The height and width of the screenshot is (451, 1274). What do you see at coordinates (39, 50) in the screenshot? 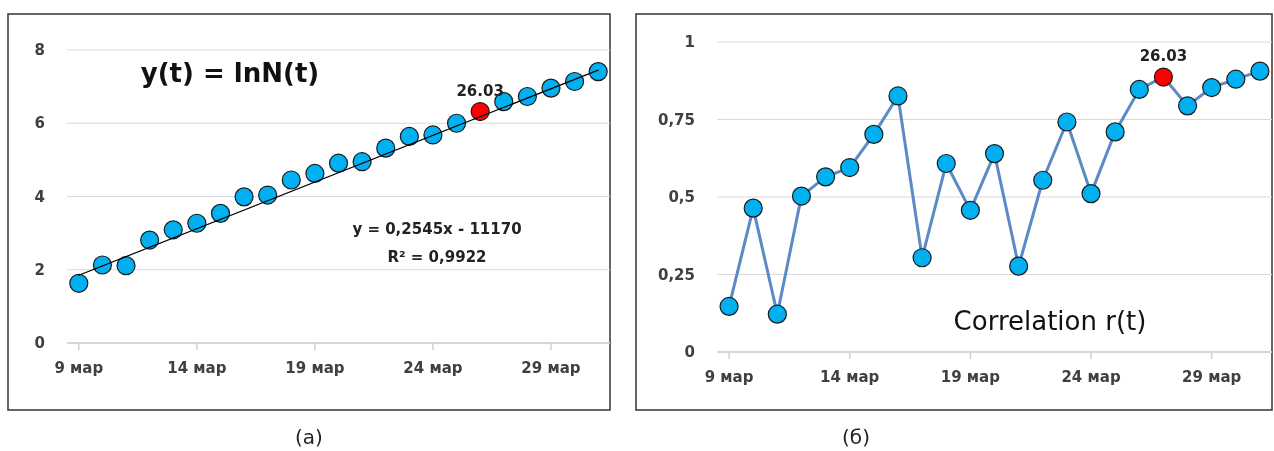
I see `y-tick-label: 8` at bounding box center [39, 50].